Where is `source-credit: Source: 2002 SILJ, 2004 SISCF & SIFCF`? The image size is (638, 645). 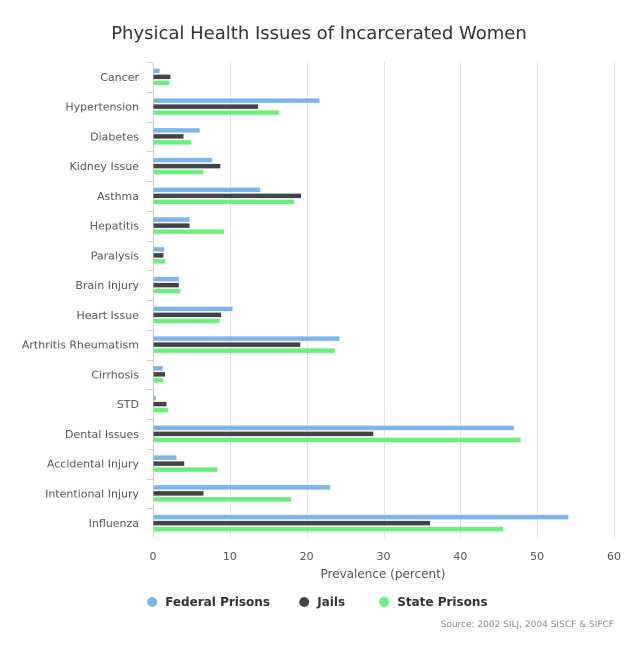 source-credit: Source: 2002 SILJ, 2004 SISCF & SIFCF is located at coordinates (527, 625).